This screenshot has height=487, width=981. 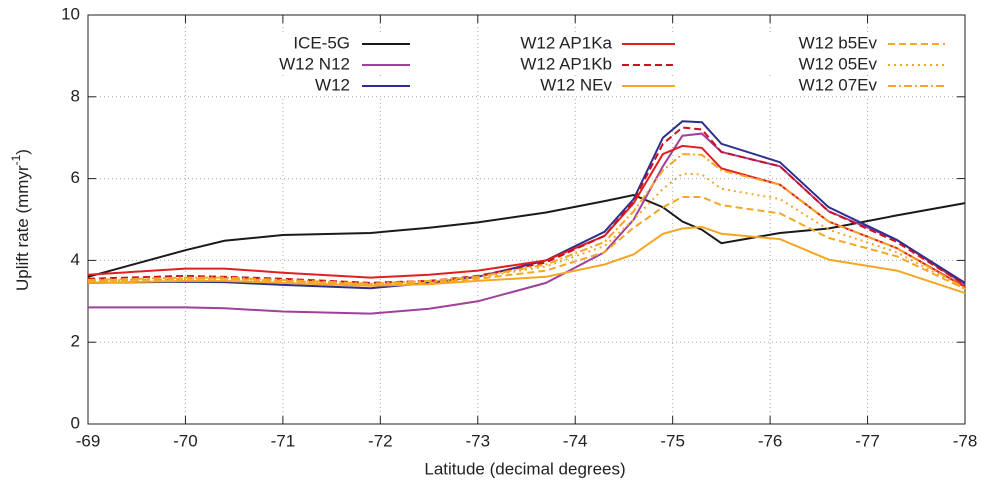 I want to click on x-tick-label: -73, so click(x=477, y=440).